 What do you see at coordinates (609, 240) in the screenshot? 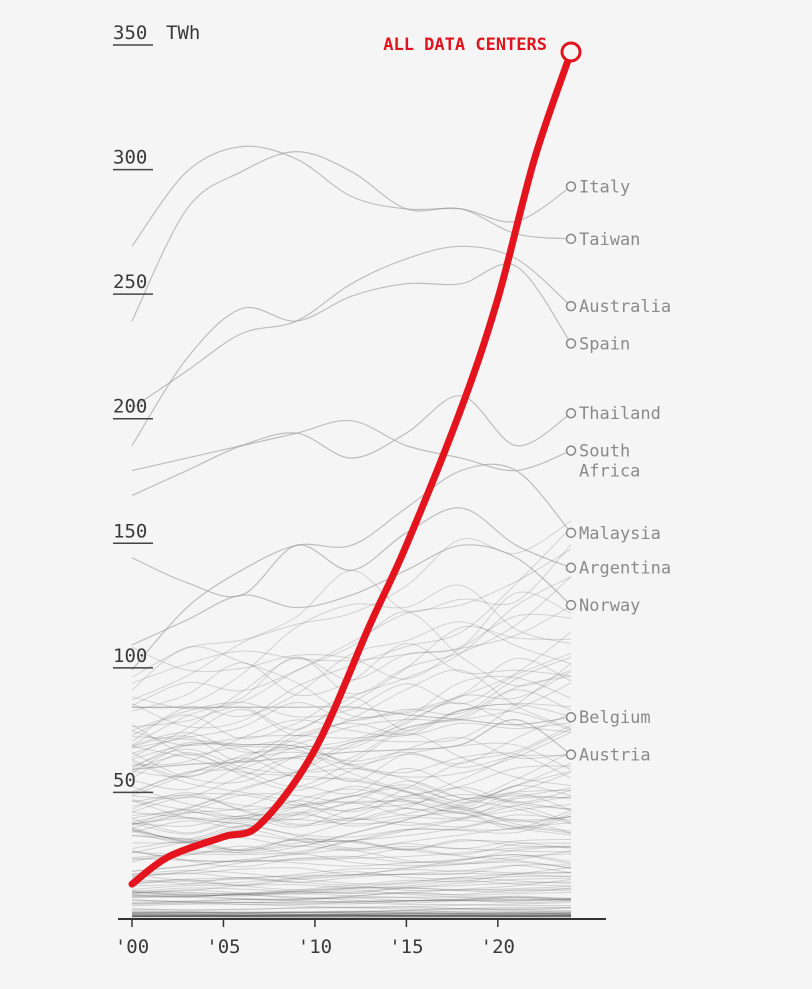
I see `series-label: Taiwan` at bounding box center [609, 240].